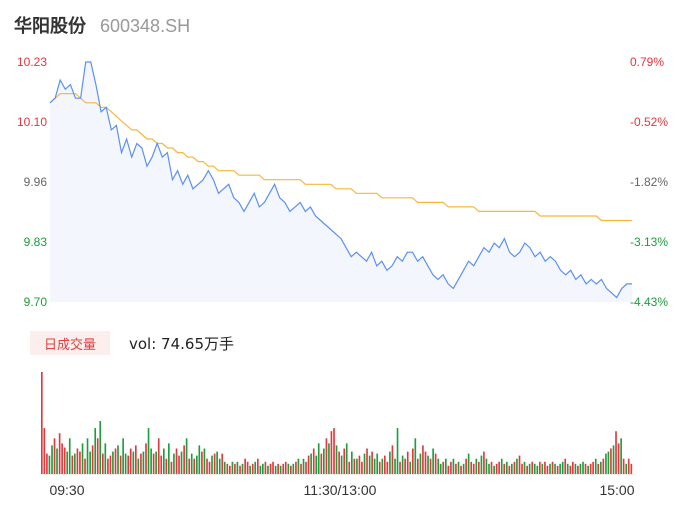 This screenshot has height=524, width=686. Describe the element at coordinates (340, 490) in the screenshot. I see `x-tick-label: 11:30/13:00` at that location.